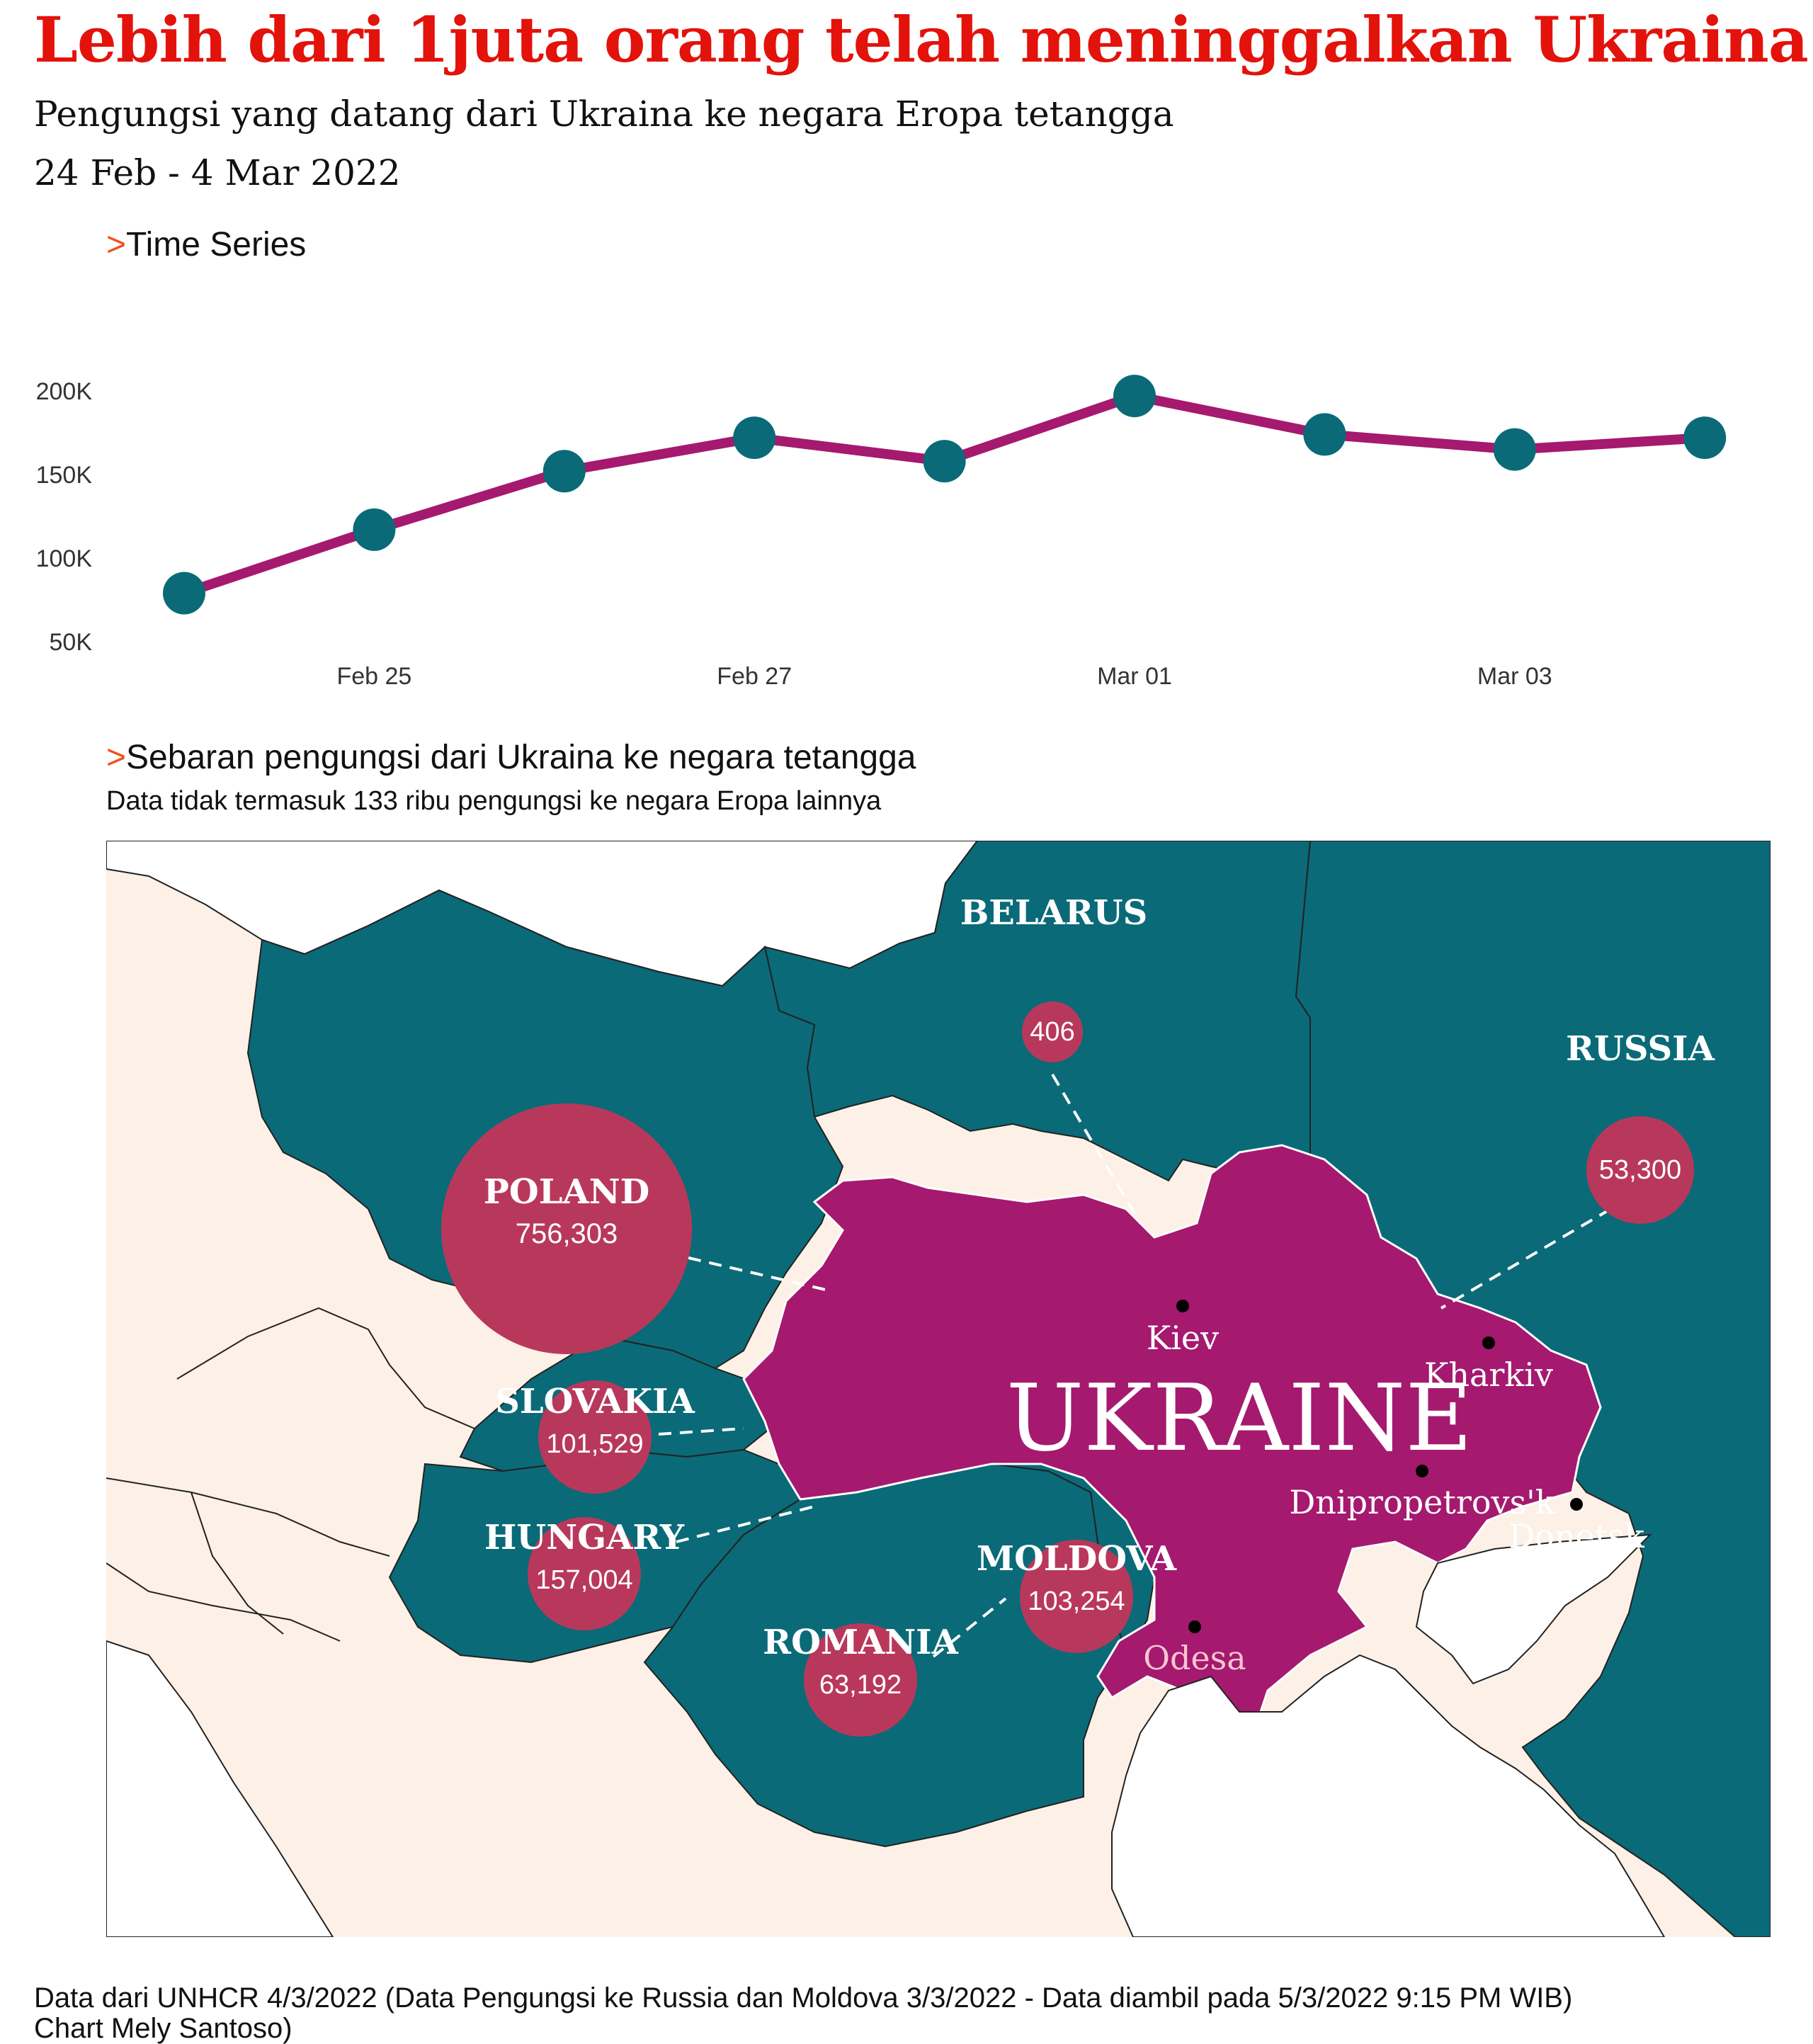 The height and width of the screenshot is (2044, 1813). What do you see at coordinates (861, 1685) in the screenshot?
I see `value-romania: 63,192` at bounding box center [861, 1685].